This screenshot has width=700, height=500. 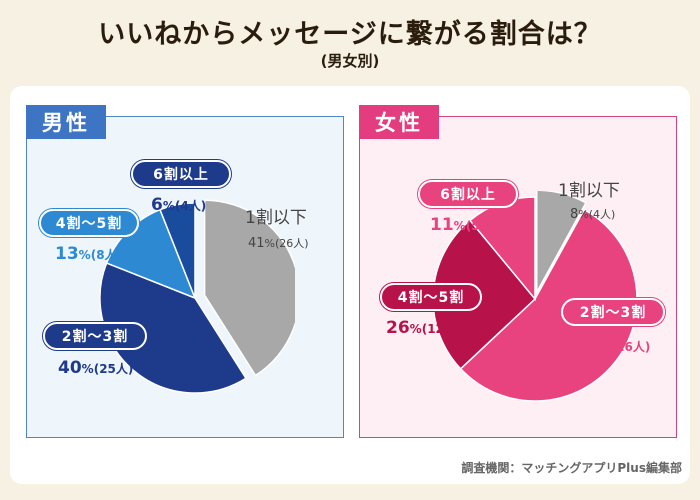 What do you see at coordinates (89, 223) in the screenshot?
I see `male-label-4-5wari: 4割〜5割` at bounding box center [89, 223].